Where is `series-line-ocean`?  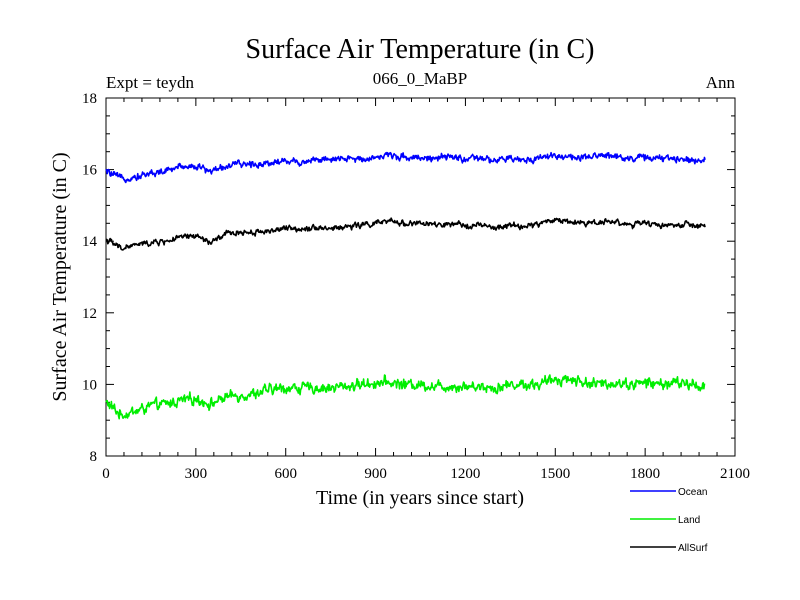
series-line-ocean is located at coordinates (405, 167).